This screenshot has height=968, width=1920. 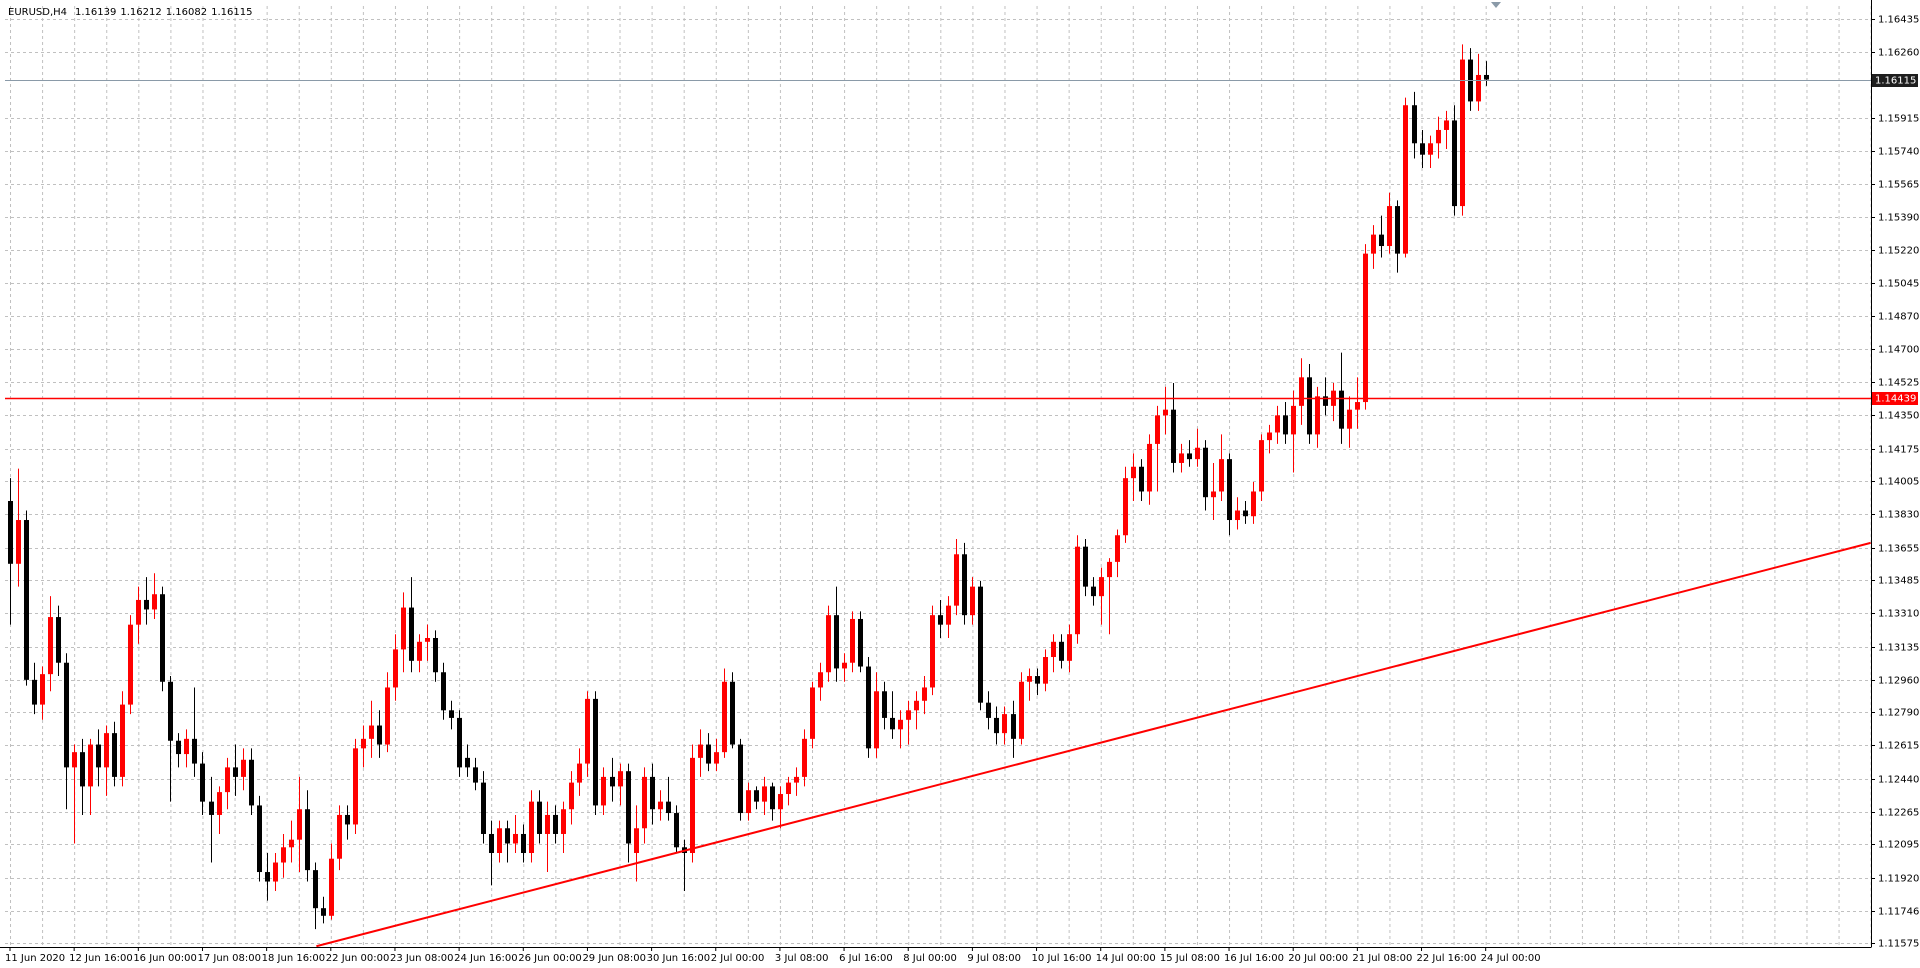 What do you see at coordinates (738, 958) in the screenshot?
I see `x-tick-label: 2 Jul 00:00` at bounding box center [738, 958].